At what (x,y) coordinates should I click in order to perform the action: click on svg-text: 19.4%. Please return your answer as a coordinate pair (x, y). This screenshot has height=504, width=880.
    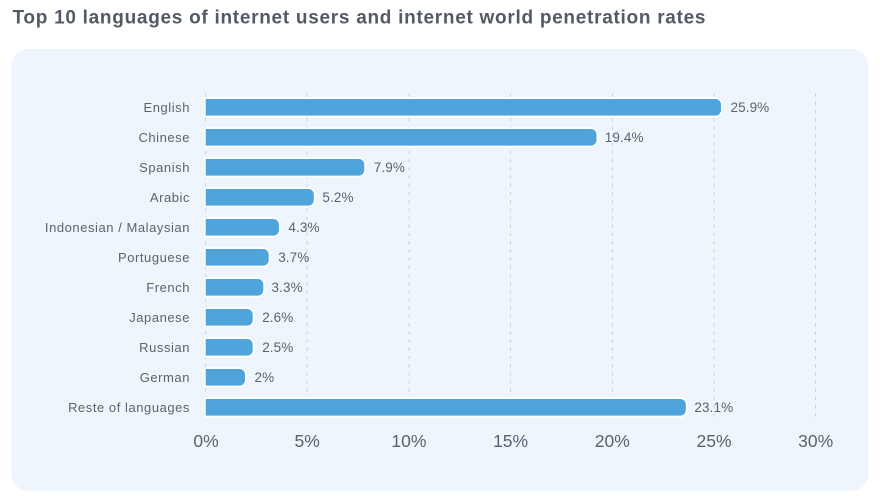
    Looking at the image, I should click on (624, 137).